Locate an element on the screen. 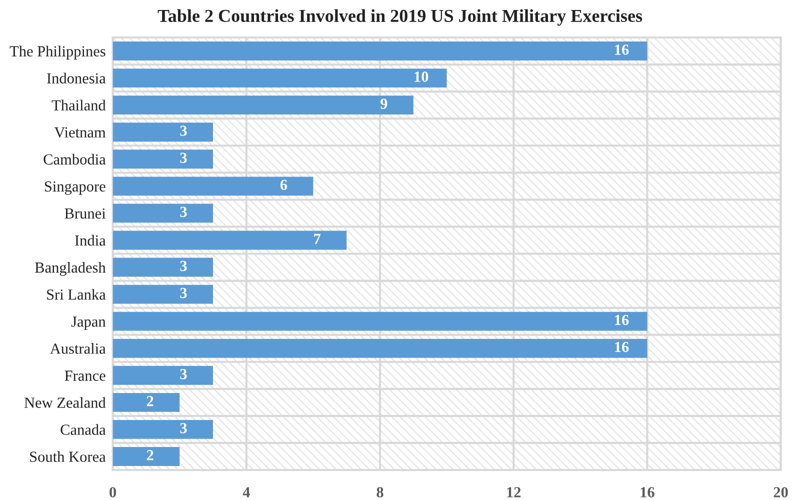  y-tick-label: Canada is located at coordinates (83, 429).